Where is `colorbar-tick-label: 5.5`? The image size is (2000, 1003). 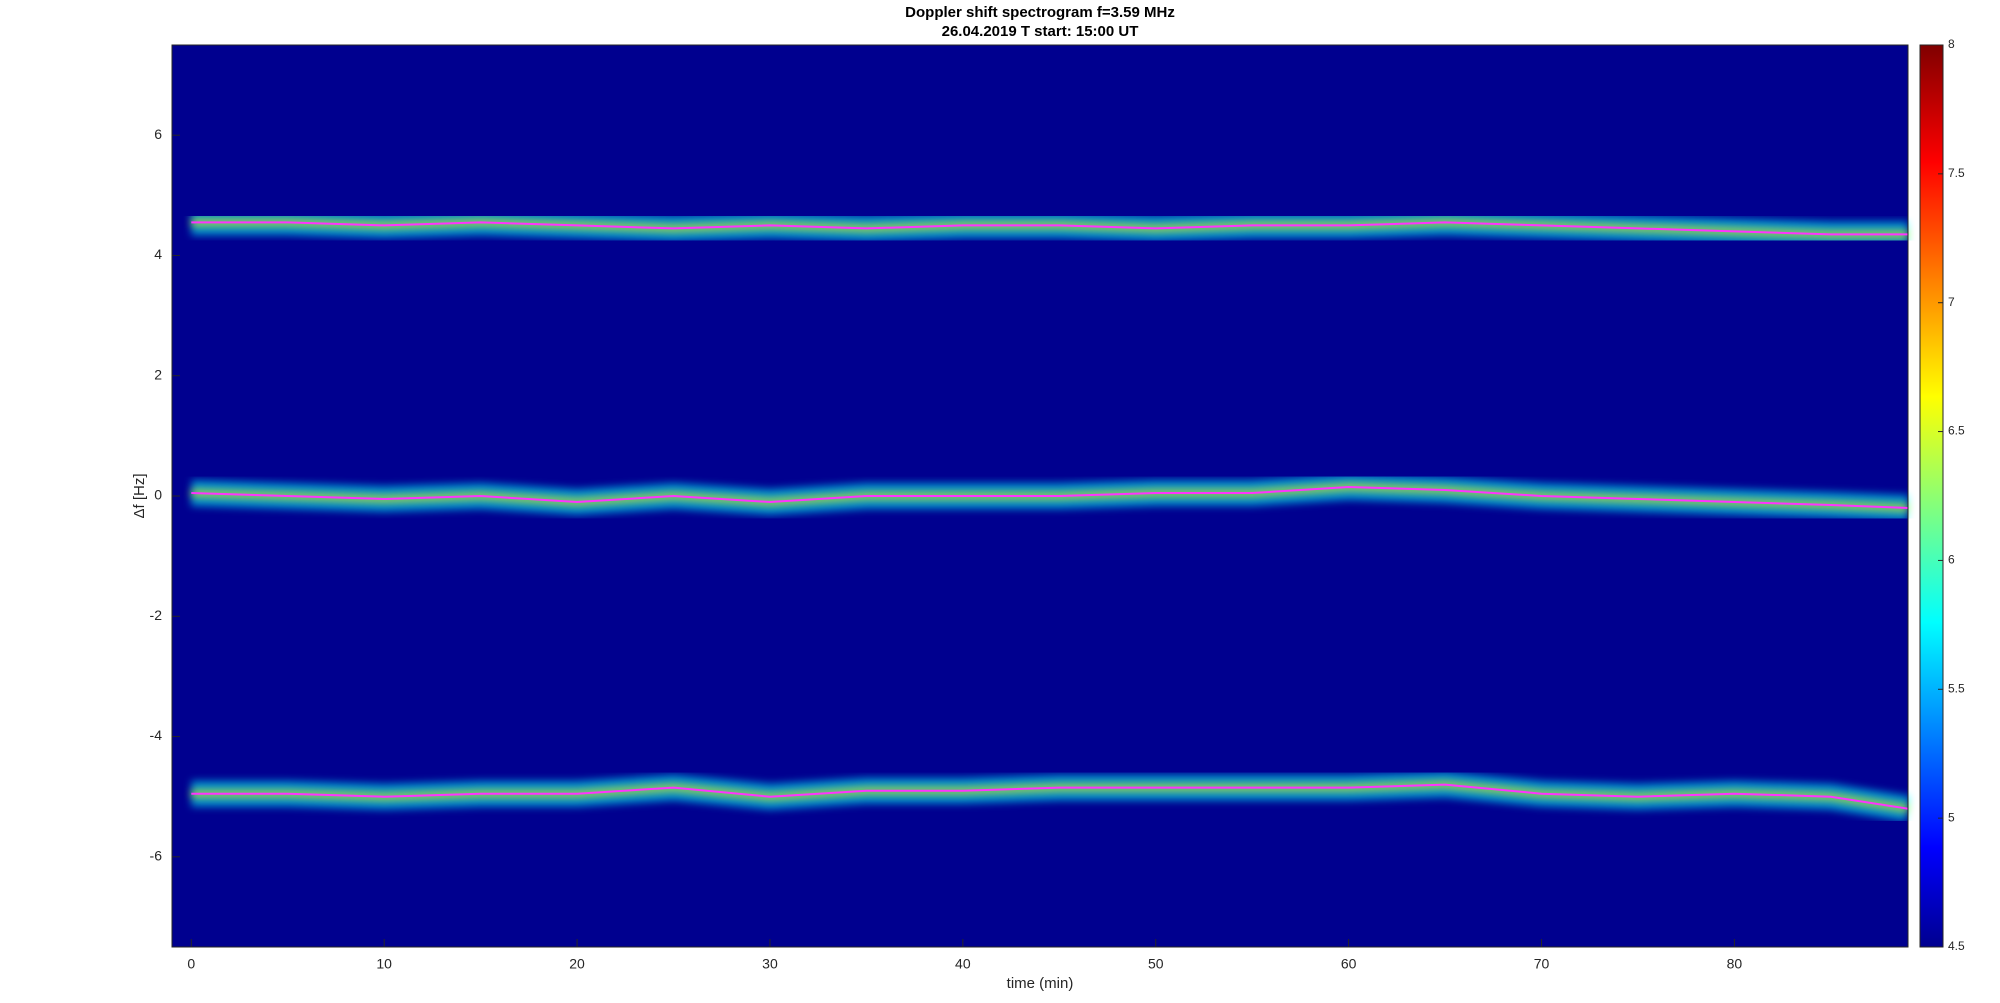
colorbar-tick-label: 5.5 is located at coordinates (1956, 688).